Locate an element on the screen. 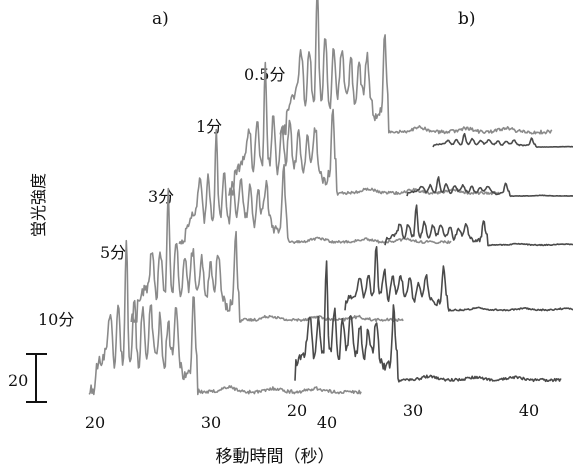  x-tick-b-tick-30: 30 is located at coordinates (413, 410).